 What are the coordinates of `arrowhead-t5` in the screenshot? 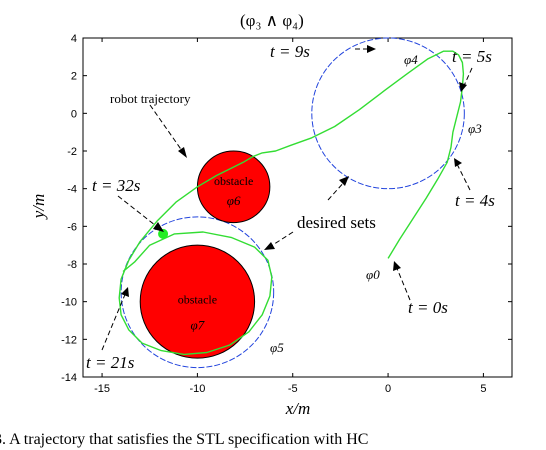 It's located at (463, 87).